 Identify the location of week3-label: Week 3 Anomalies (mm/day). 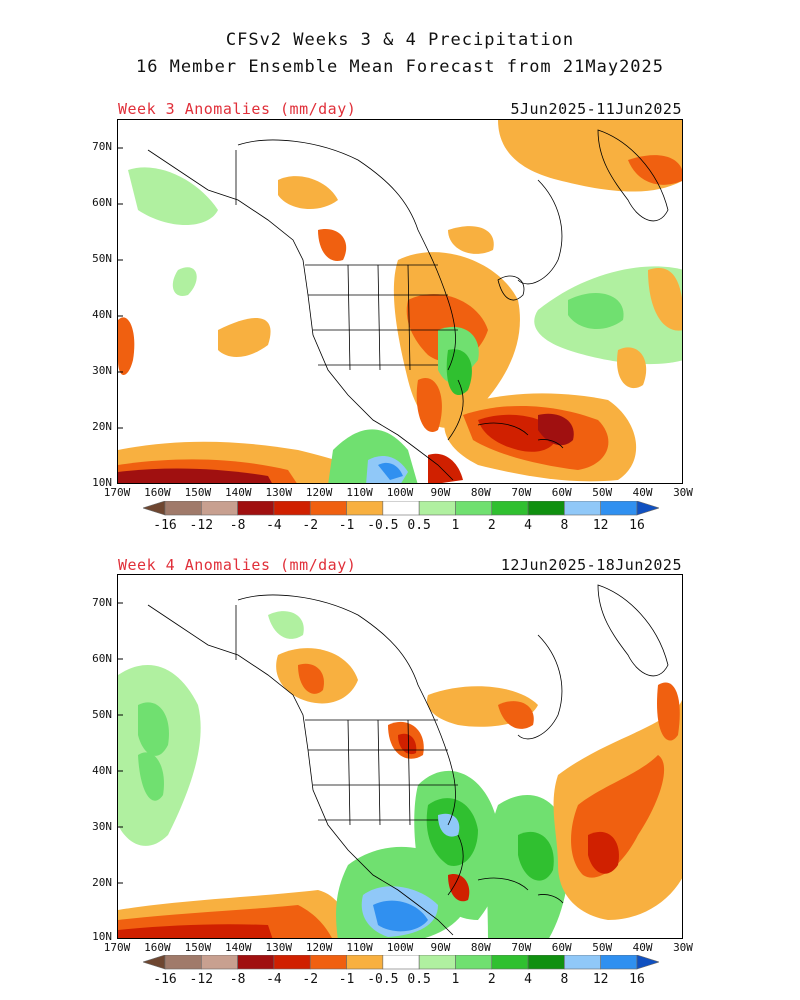
(237, 109).